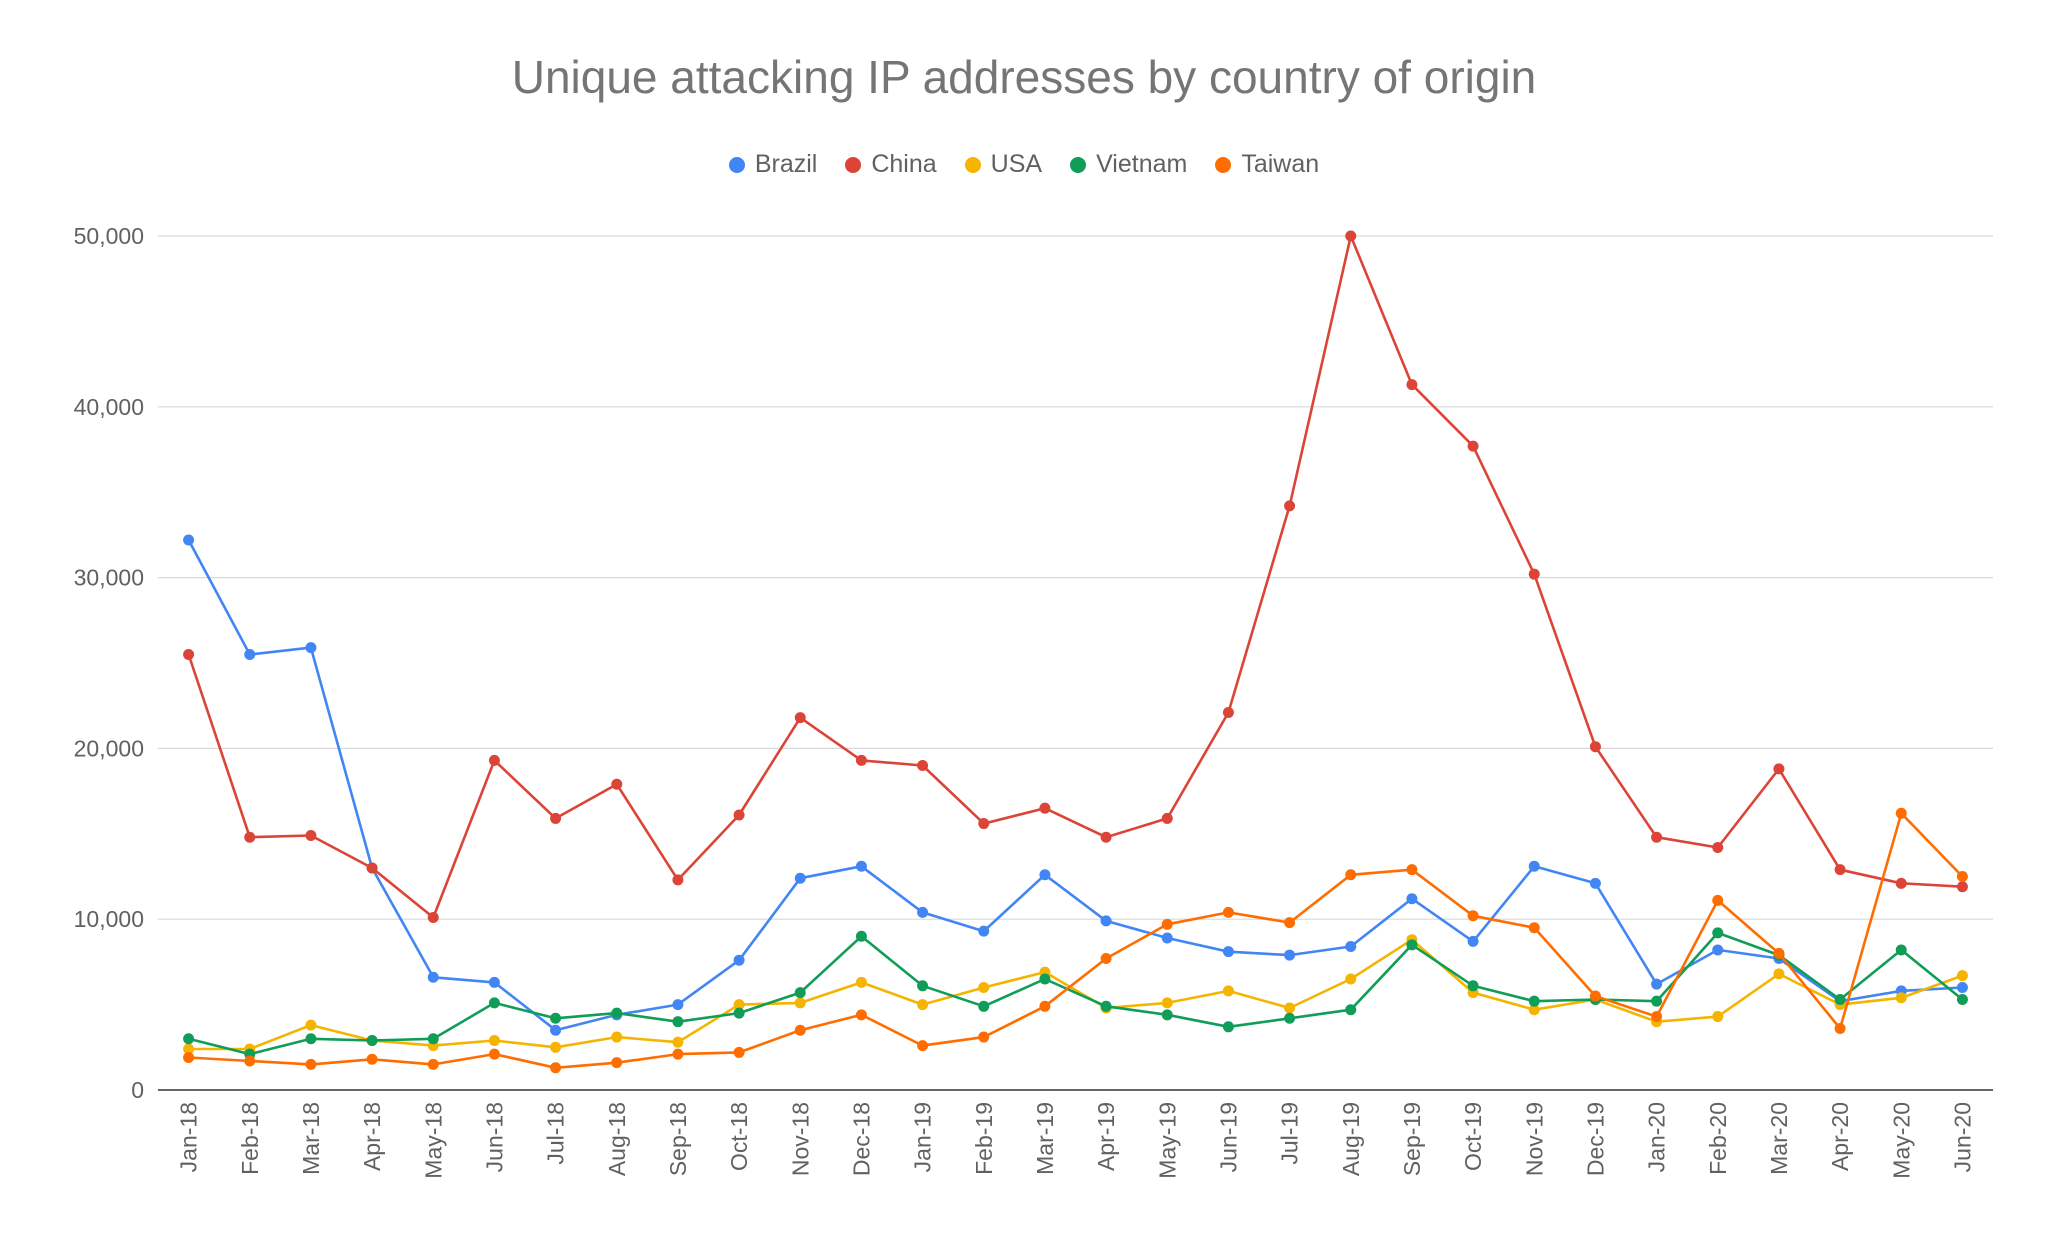  Describe the element at coordinates (1016, 164) in the screenshot. I see `legend-label: USA` at that location.